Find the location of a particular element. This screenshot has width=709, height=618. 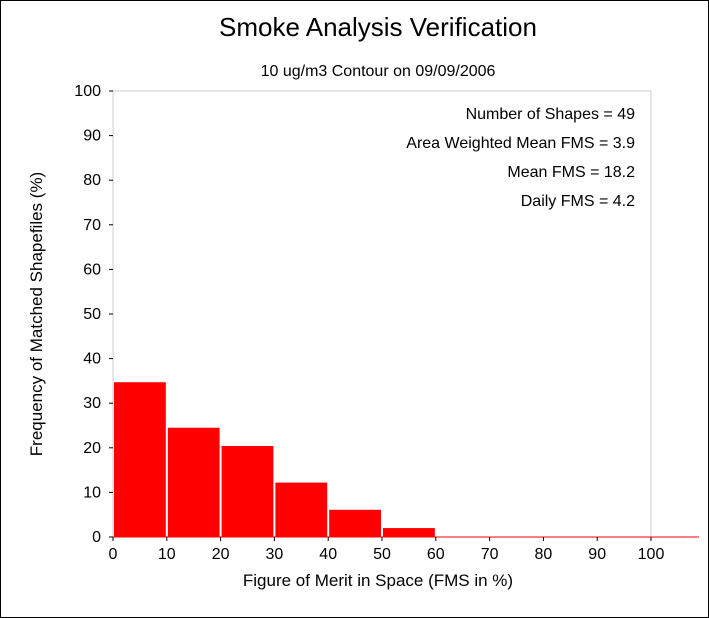

y-tick-label: 20 is located at coordinates (92, 448).